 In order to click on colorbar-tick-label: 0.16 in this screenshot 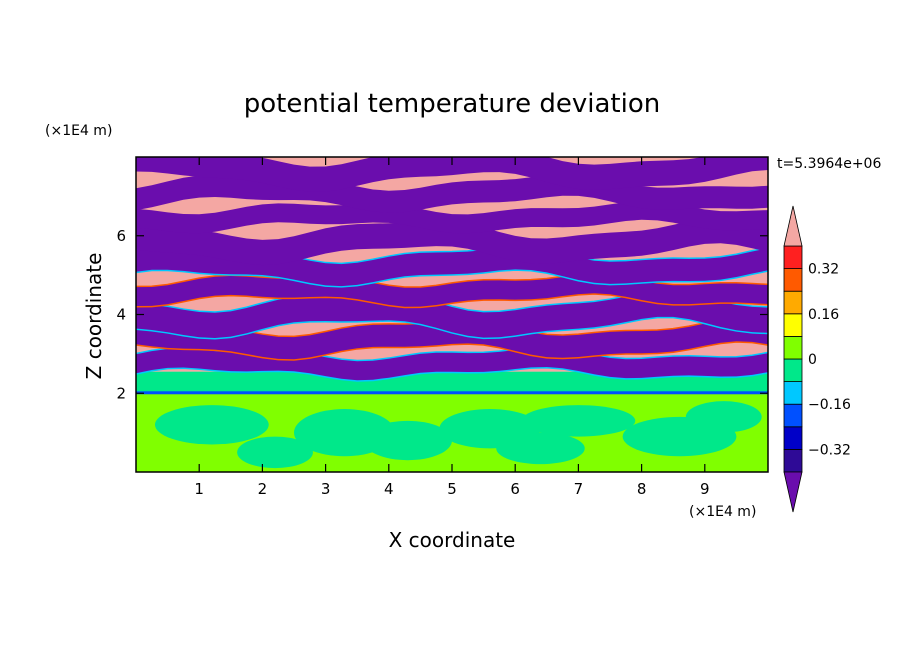, I will do `click(823, 315)`.